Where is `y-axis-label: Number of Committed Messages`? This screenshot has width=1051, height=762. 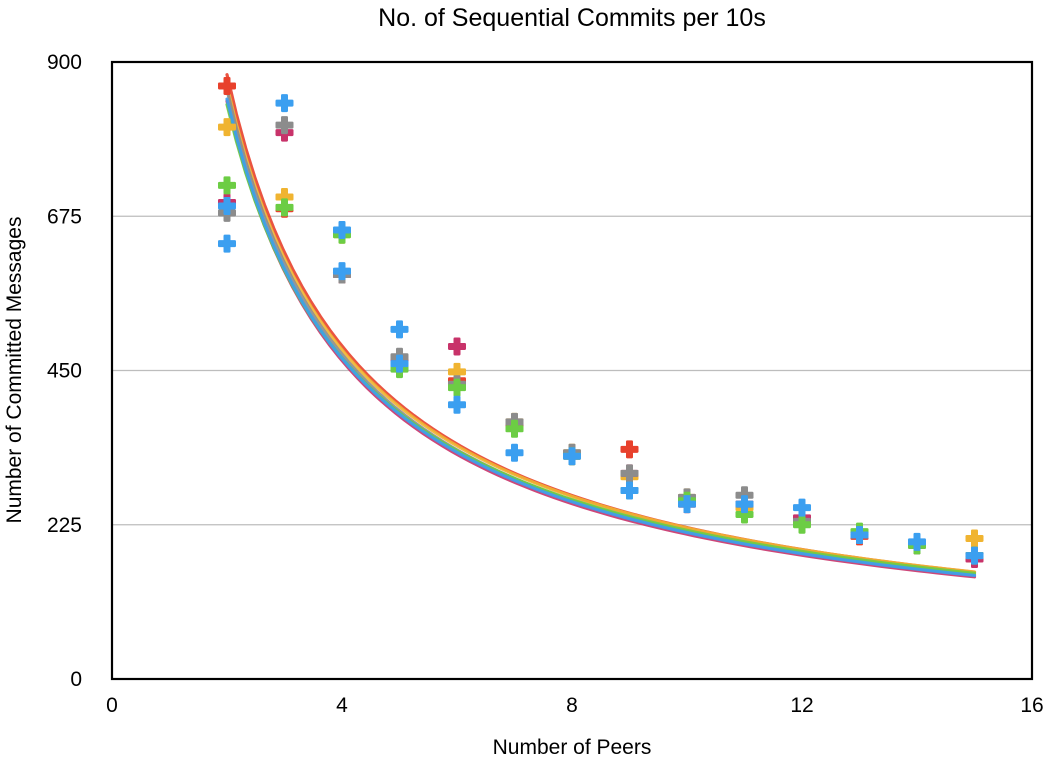
y-axis-label: Number of Committed Messages is located at coordinates (14, 370).